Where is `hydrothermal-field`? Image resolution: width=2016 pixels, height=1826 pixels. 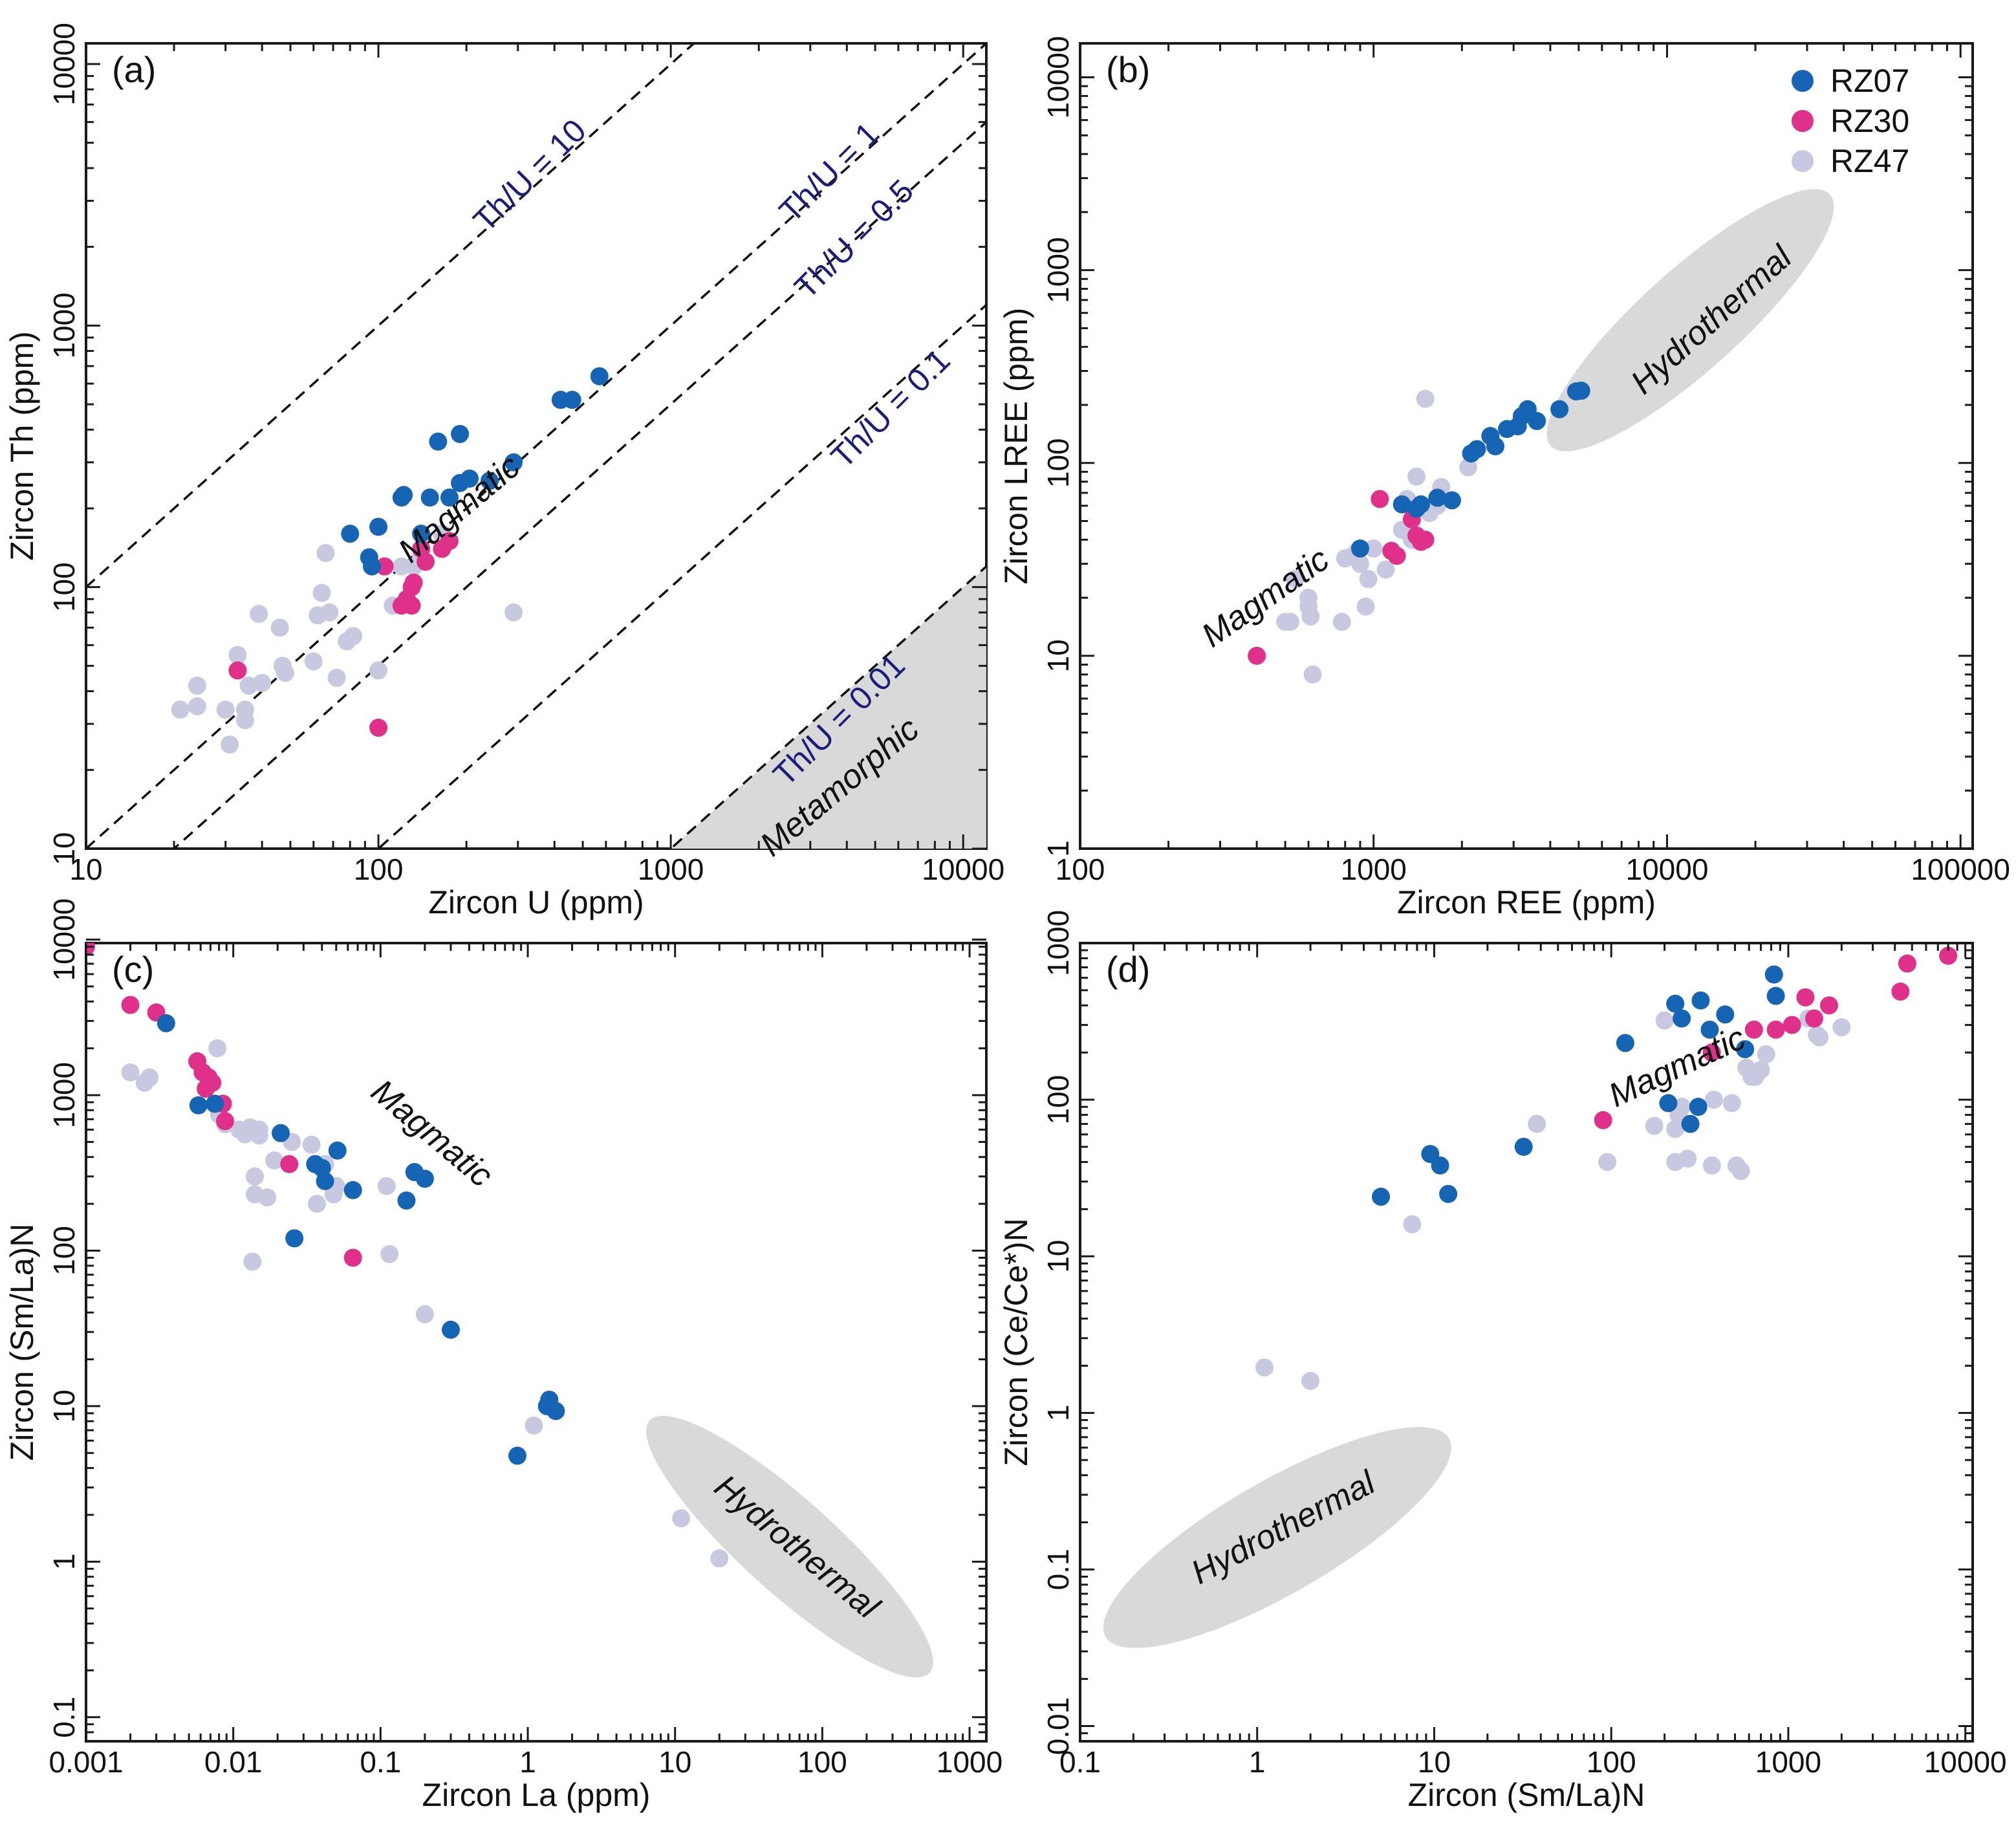
hydrothermal-field is located at coordinates (1277, 1537).